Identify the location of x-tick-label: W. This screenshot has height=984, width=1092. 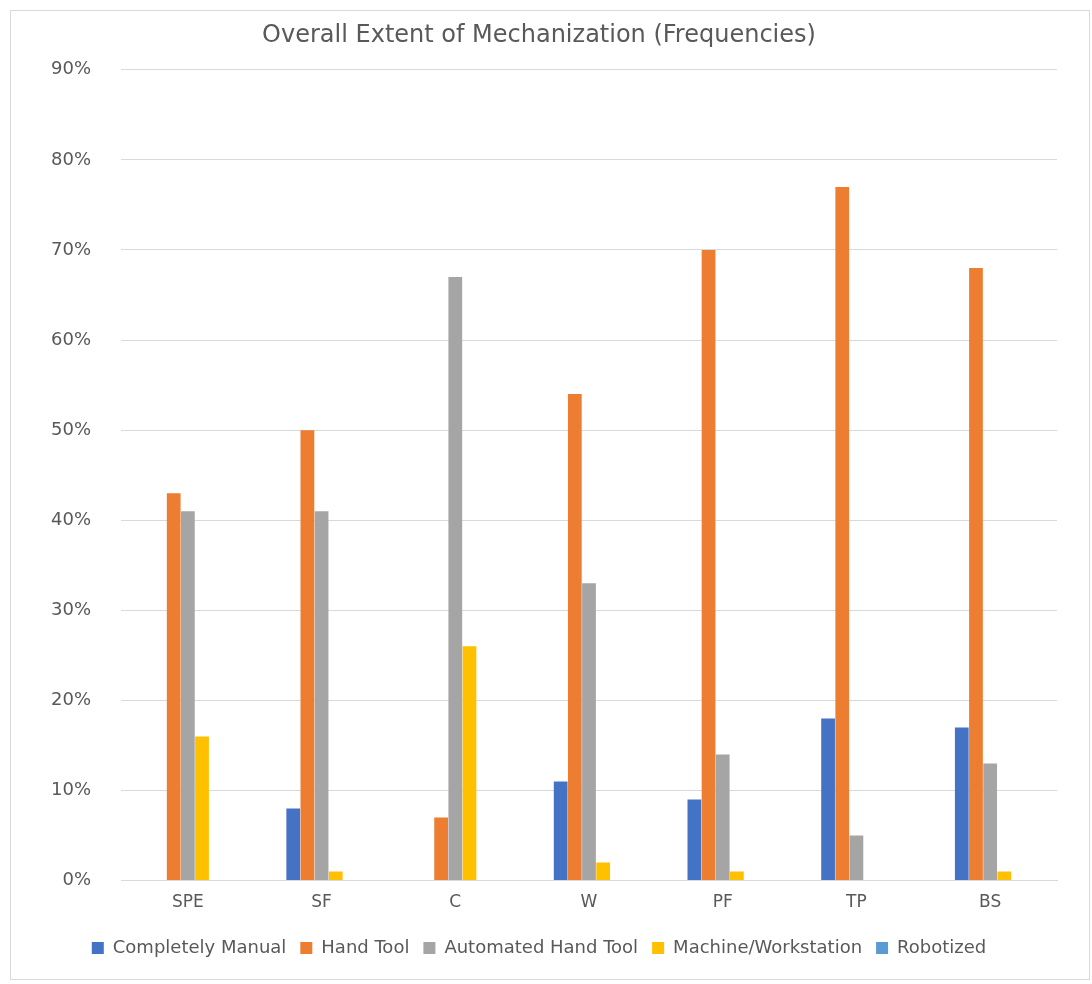
(589, 901).